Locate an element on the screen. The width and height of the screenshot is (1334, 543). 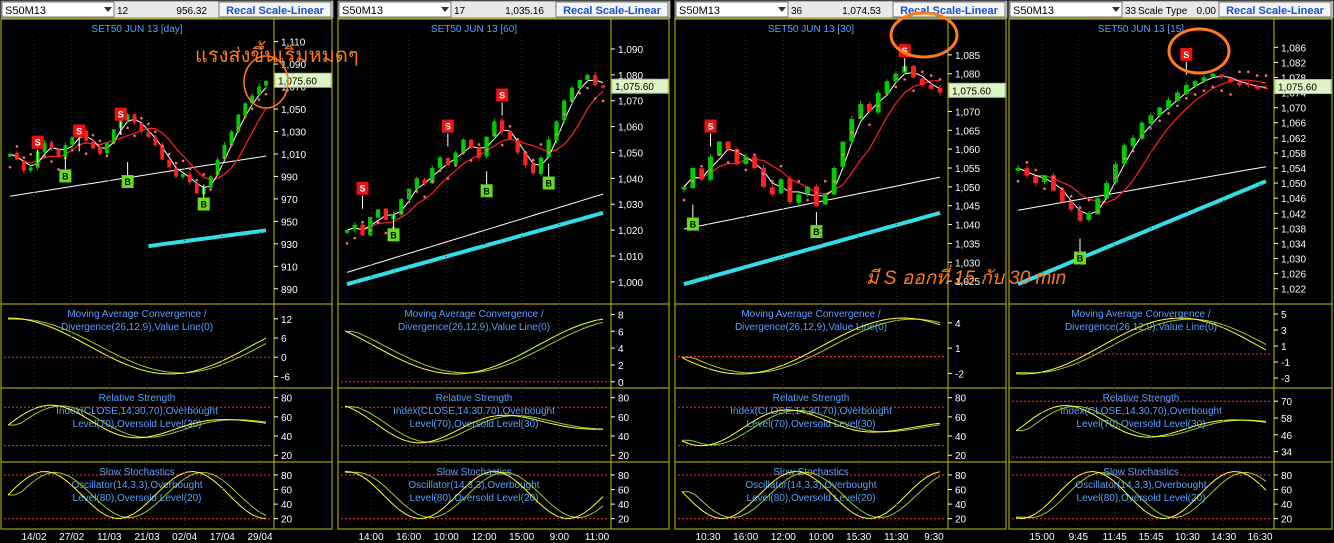
price-tick-label: 1,055 is located at coordinates (967, 169).